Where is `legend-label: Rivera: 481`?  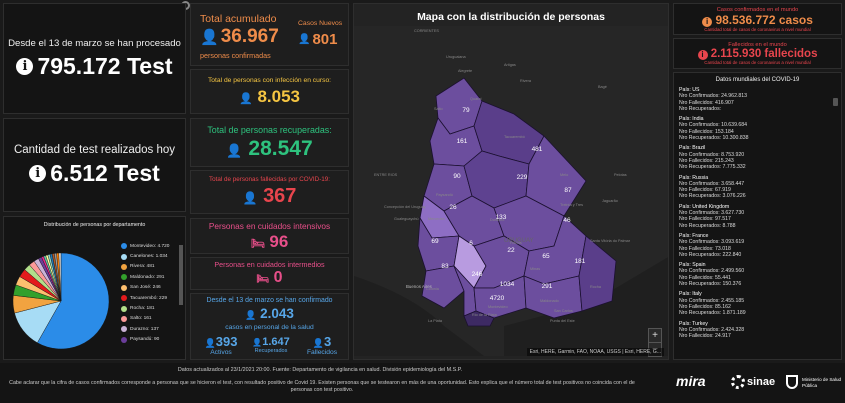 legend-label: Rivera: 481 is located at coordinates (142, 267).